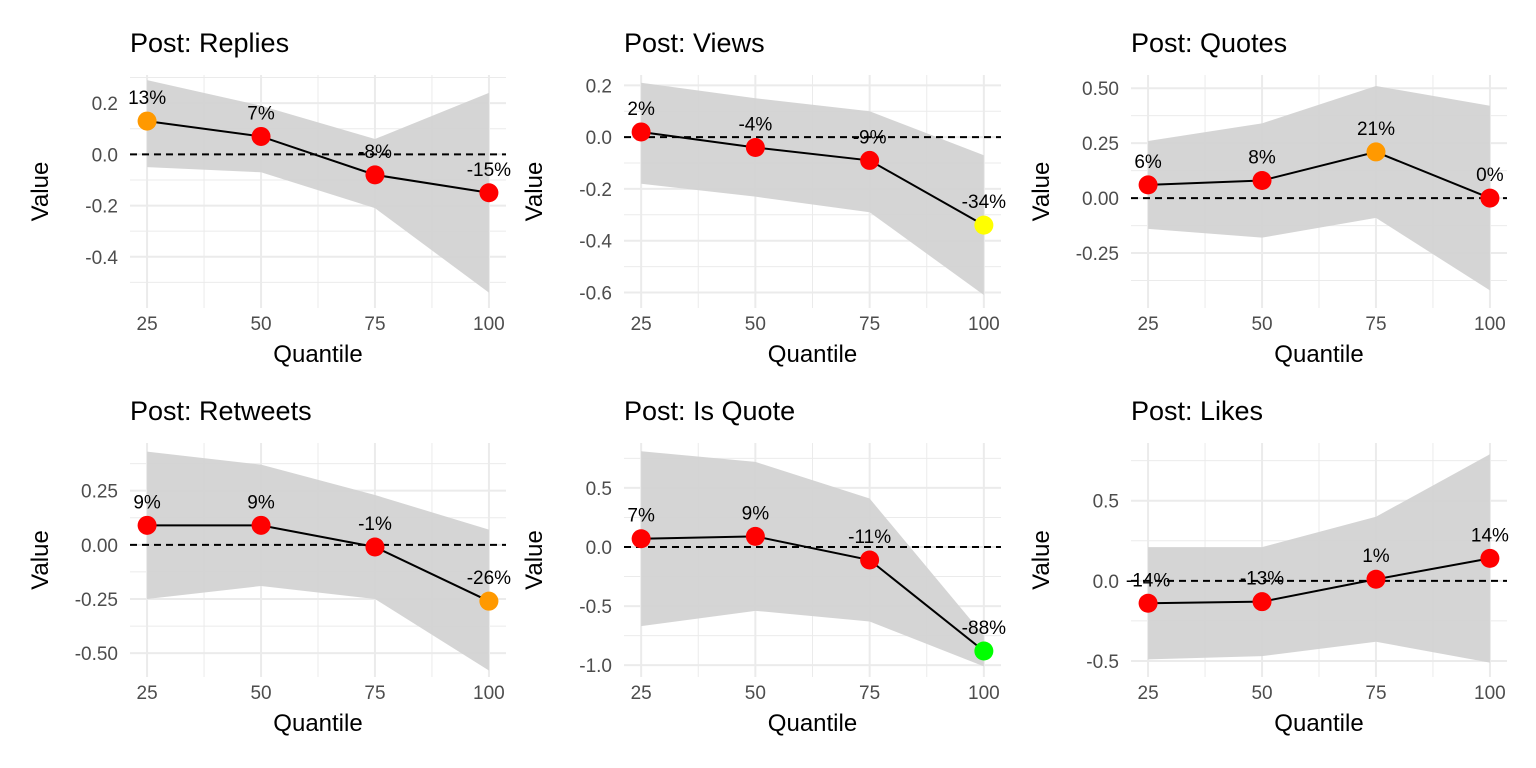  Describe the element at coordinates (755, 124) in the screenshot. I see `data-label: -4%` at that location.